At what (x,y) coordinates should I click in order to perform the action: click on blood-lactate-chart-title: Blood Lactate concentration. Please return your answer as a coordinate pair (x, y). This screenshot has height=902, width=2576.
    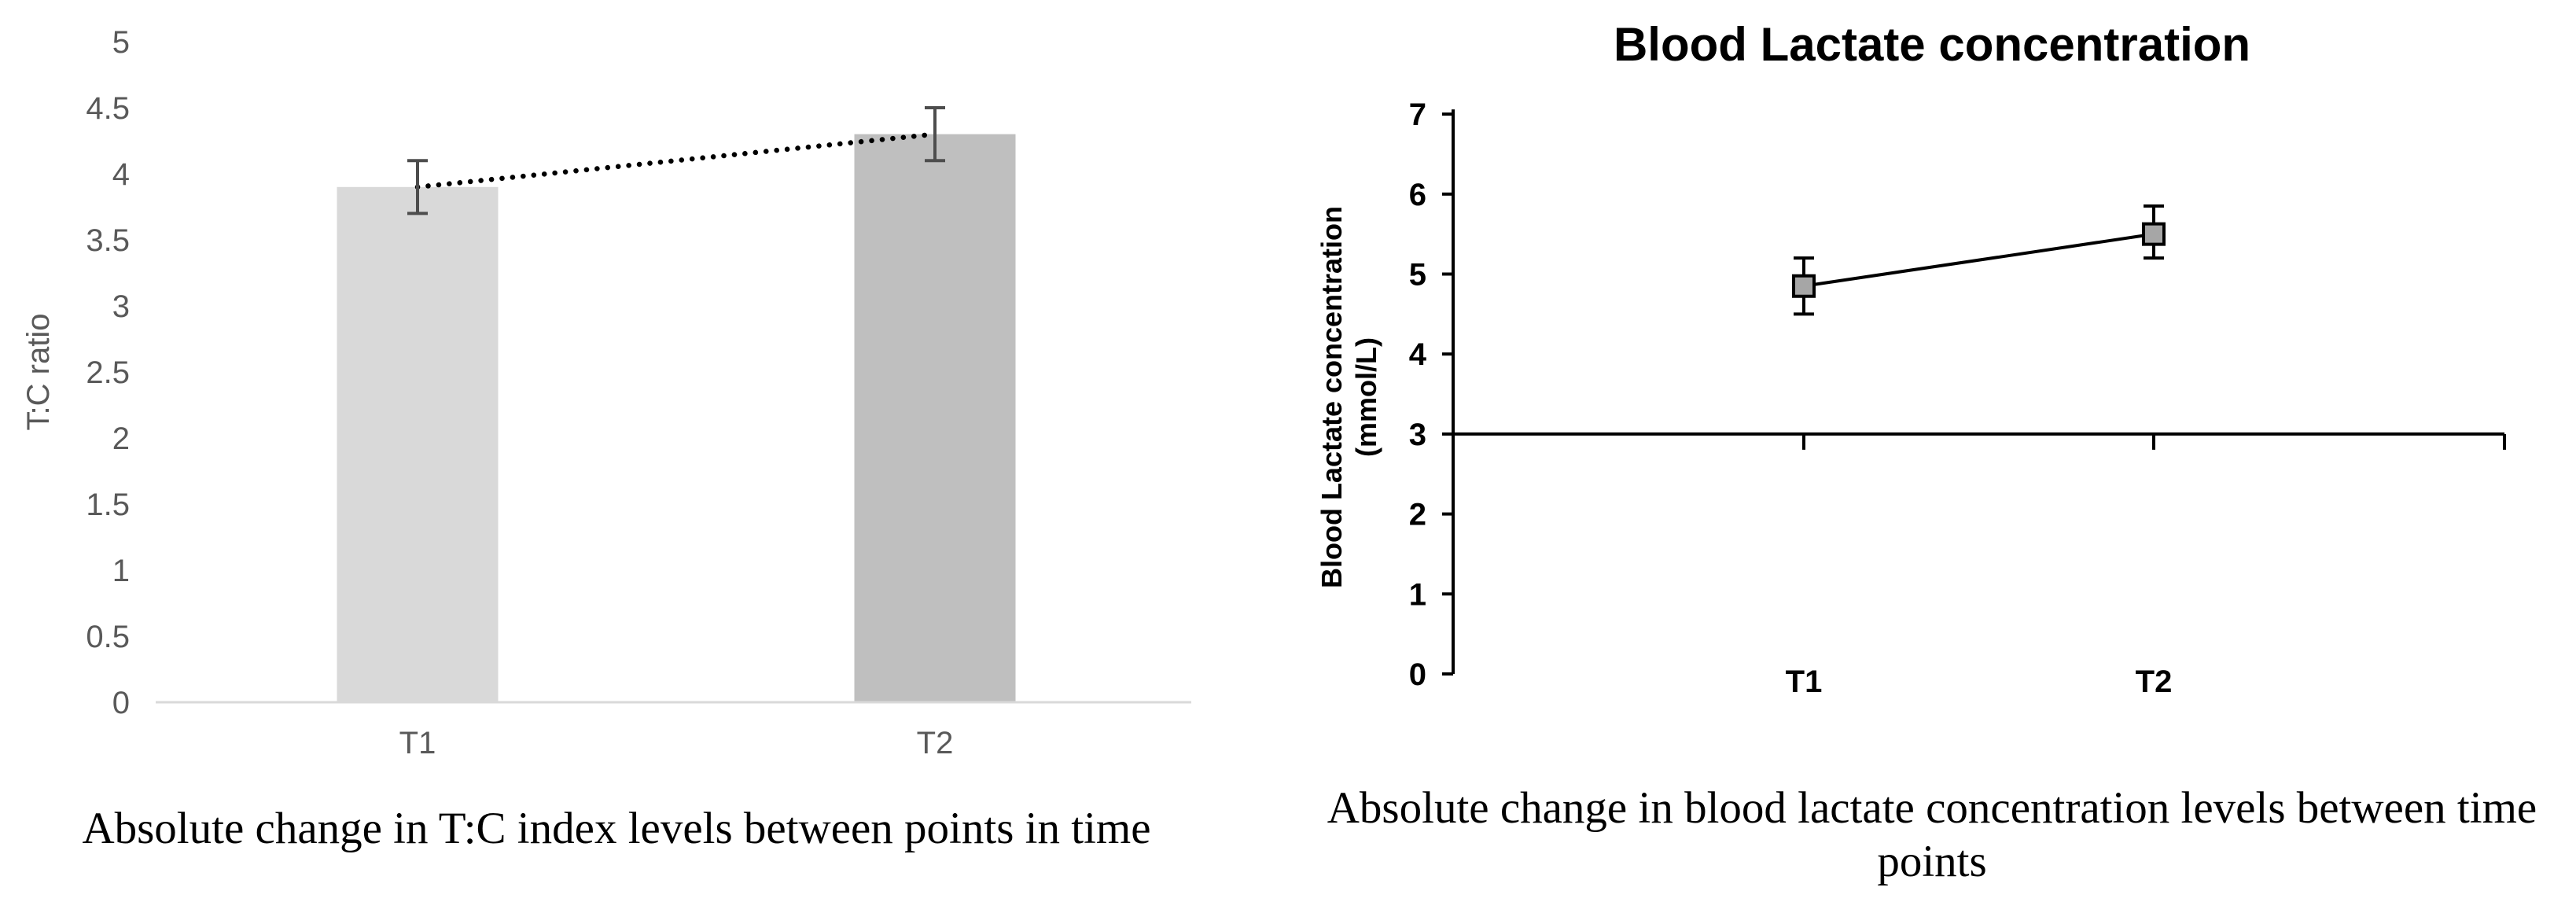
    Looking at the image, I should click on (1932, 45).